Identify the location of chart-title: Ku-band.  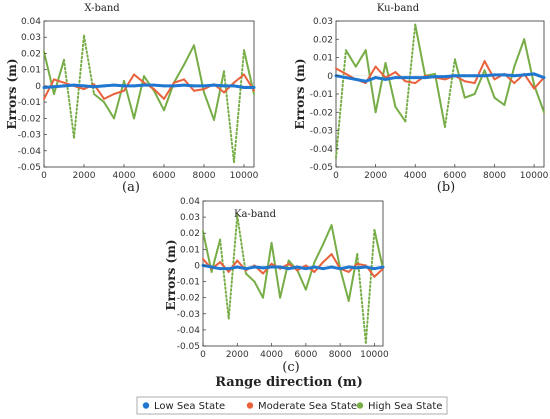
(398, 8).